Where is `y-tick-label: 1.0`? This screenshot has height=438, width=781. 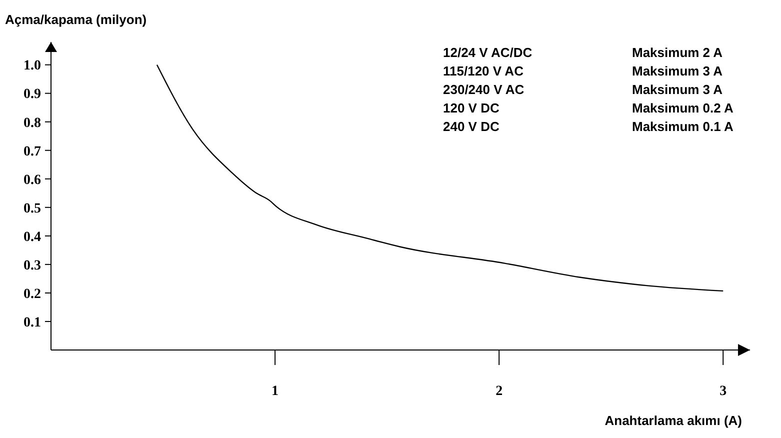
y-tick-label: 1.0 is located at coordinates (32, 66).